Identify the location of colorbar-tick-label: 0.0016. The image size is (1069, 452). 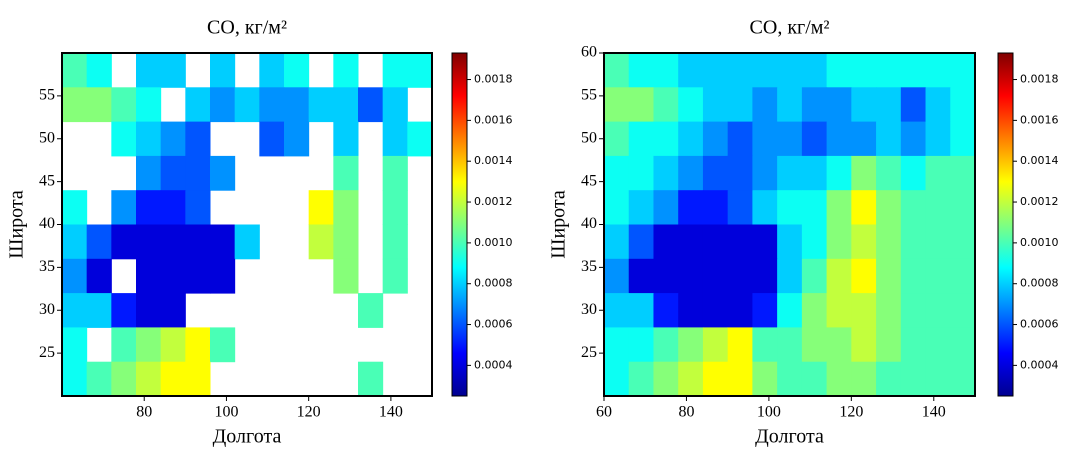
(1039, 119).